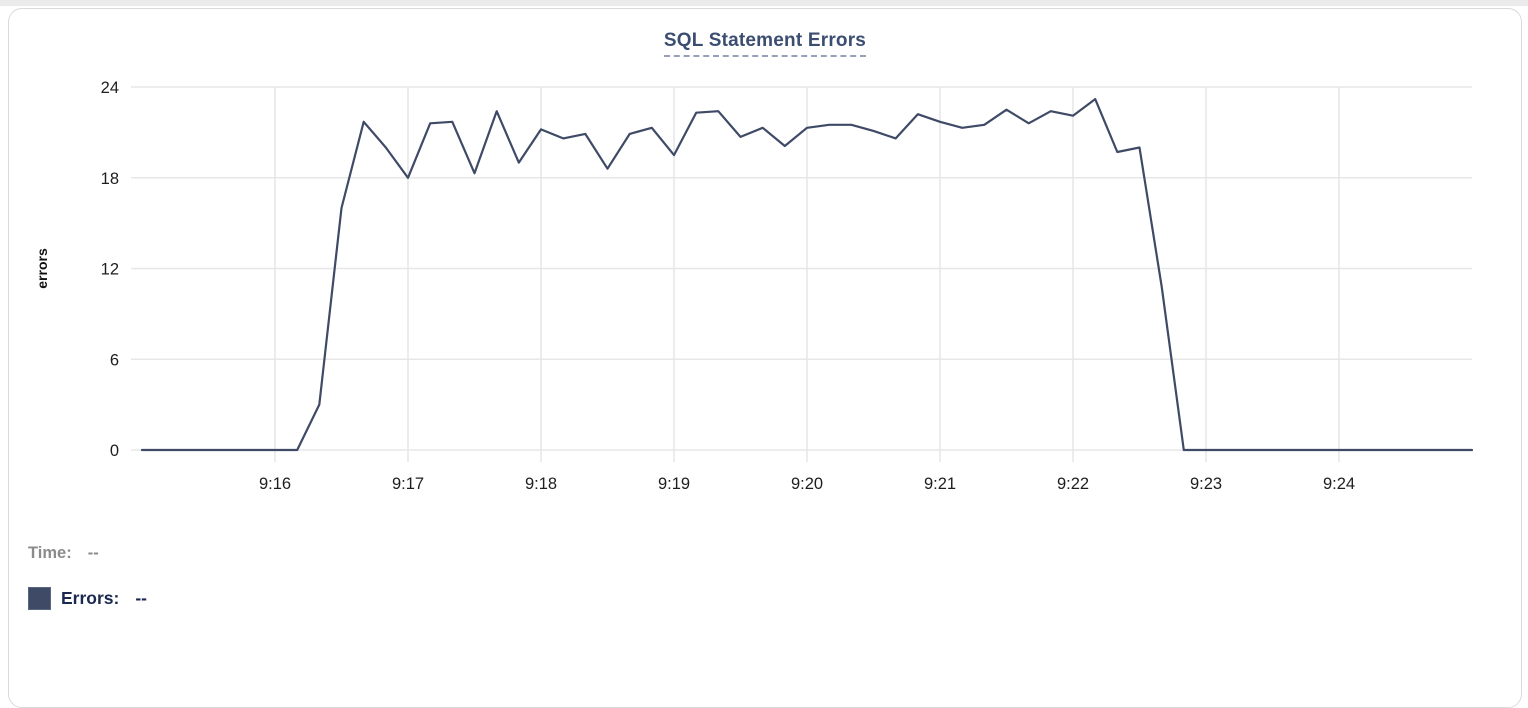 This screenshot has height=708, width=1528. What do you see at coordinates (114, 451) in the screenshot?
I see `y-tick-label: 0` at bounding box center [114, 451].